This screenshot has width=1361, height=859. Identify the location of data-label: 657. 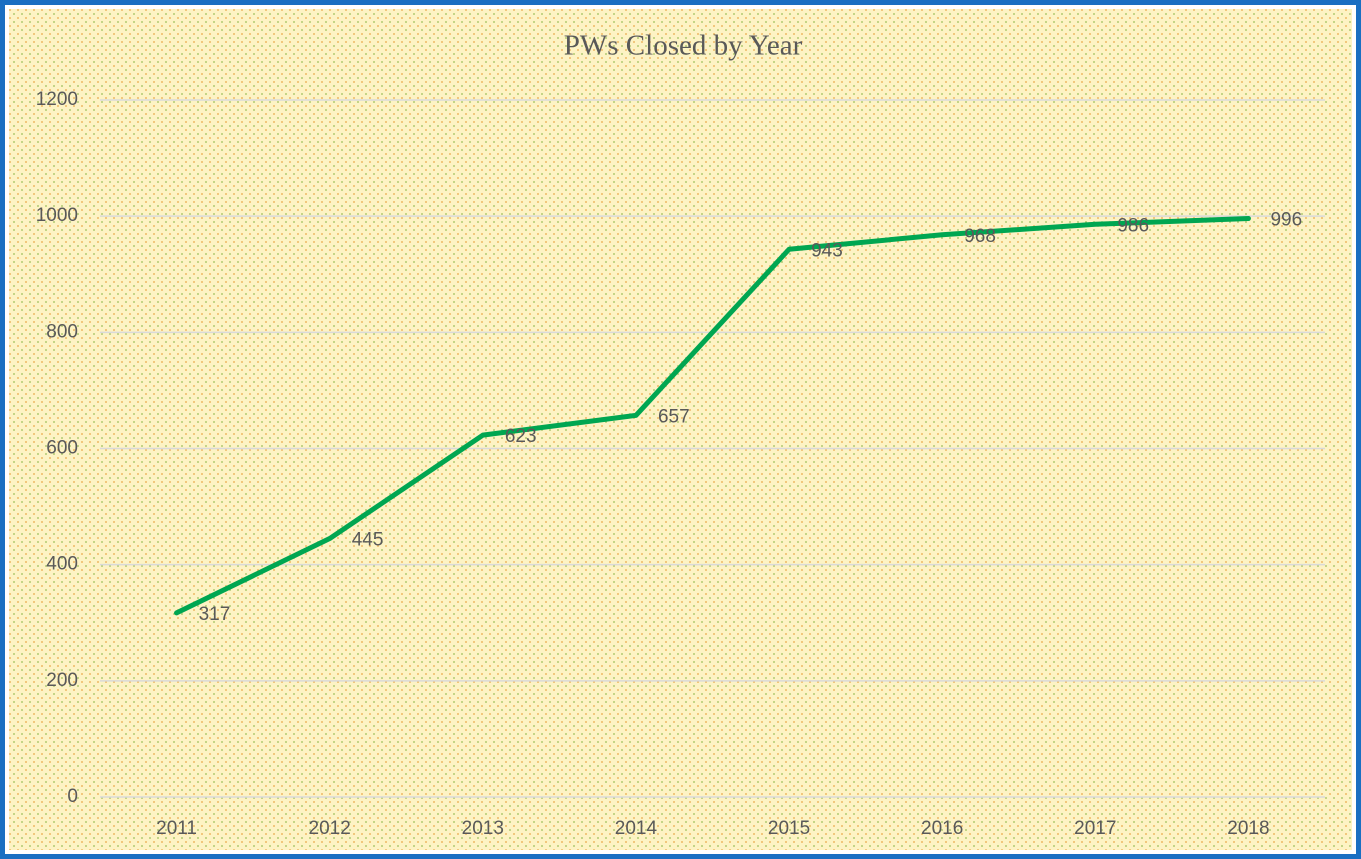
(674, 416).